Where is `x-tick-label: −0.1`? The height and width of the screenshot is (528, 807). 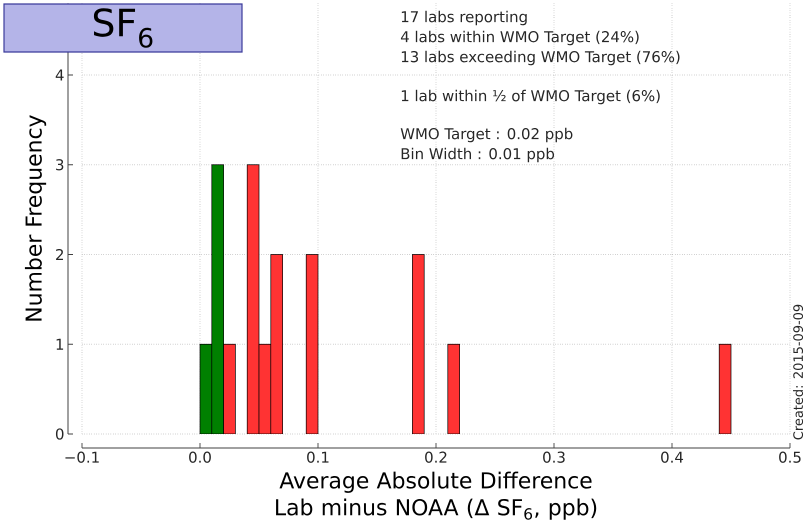
x-tick-label: −0.1 is located at coordinates (82, 457).